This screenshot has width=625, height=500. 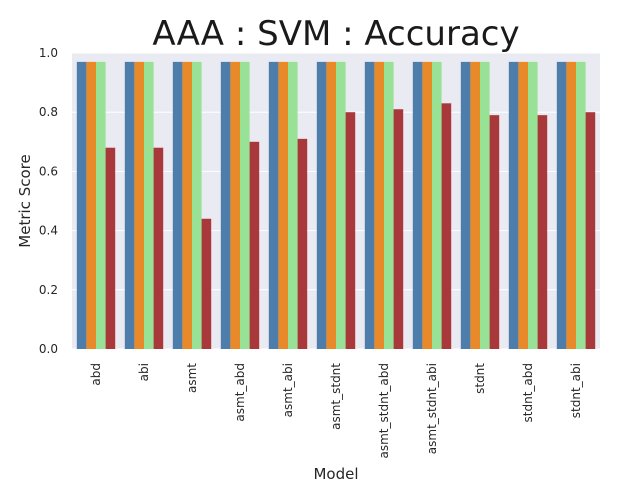 What do you see at coordinates (48, 171) in the screenshot?
I see `y-tick-label: 0.6` at bounding box center [48, 171].